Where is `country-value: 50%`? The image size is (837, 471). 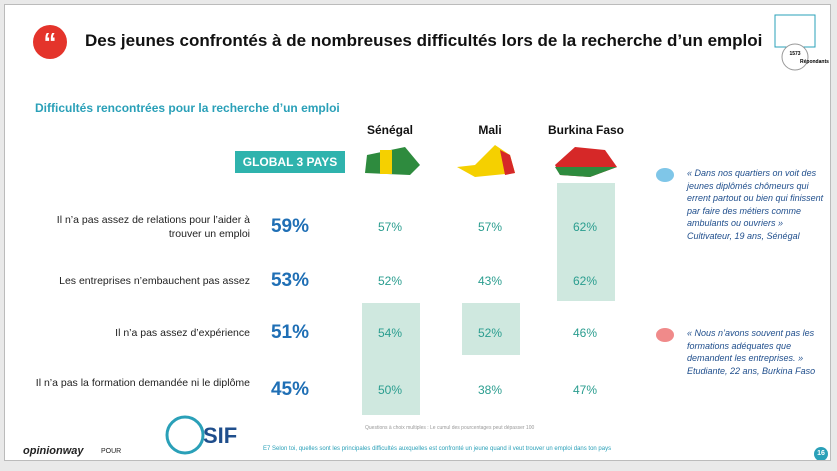
country-value: 50% is located at coordinates (390, 390).